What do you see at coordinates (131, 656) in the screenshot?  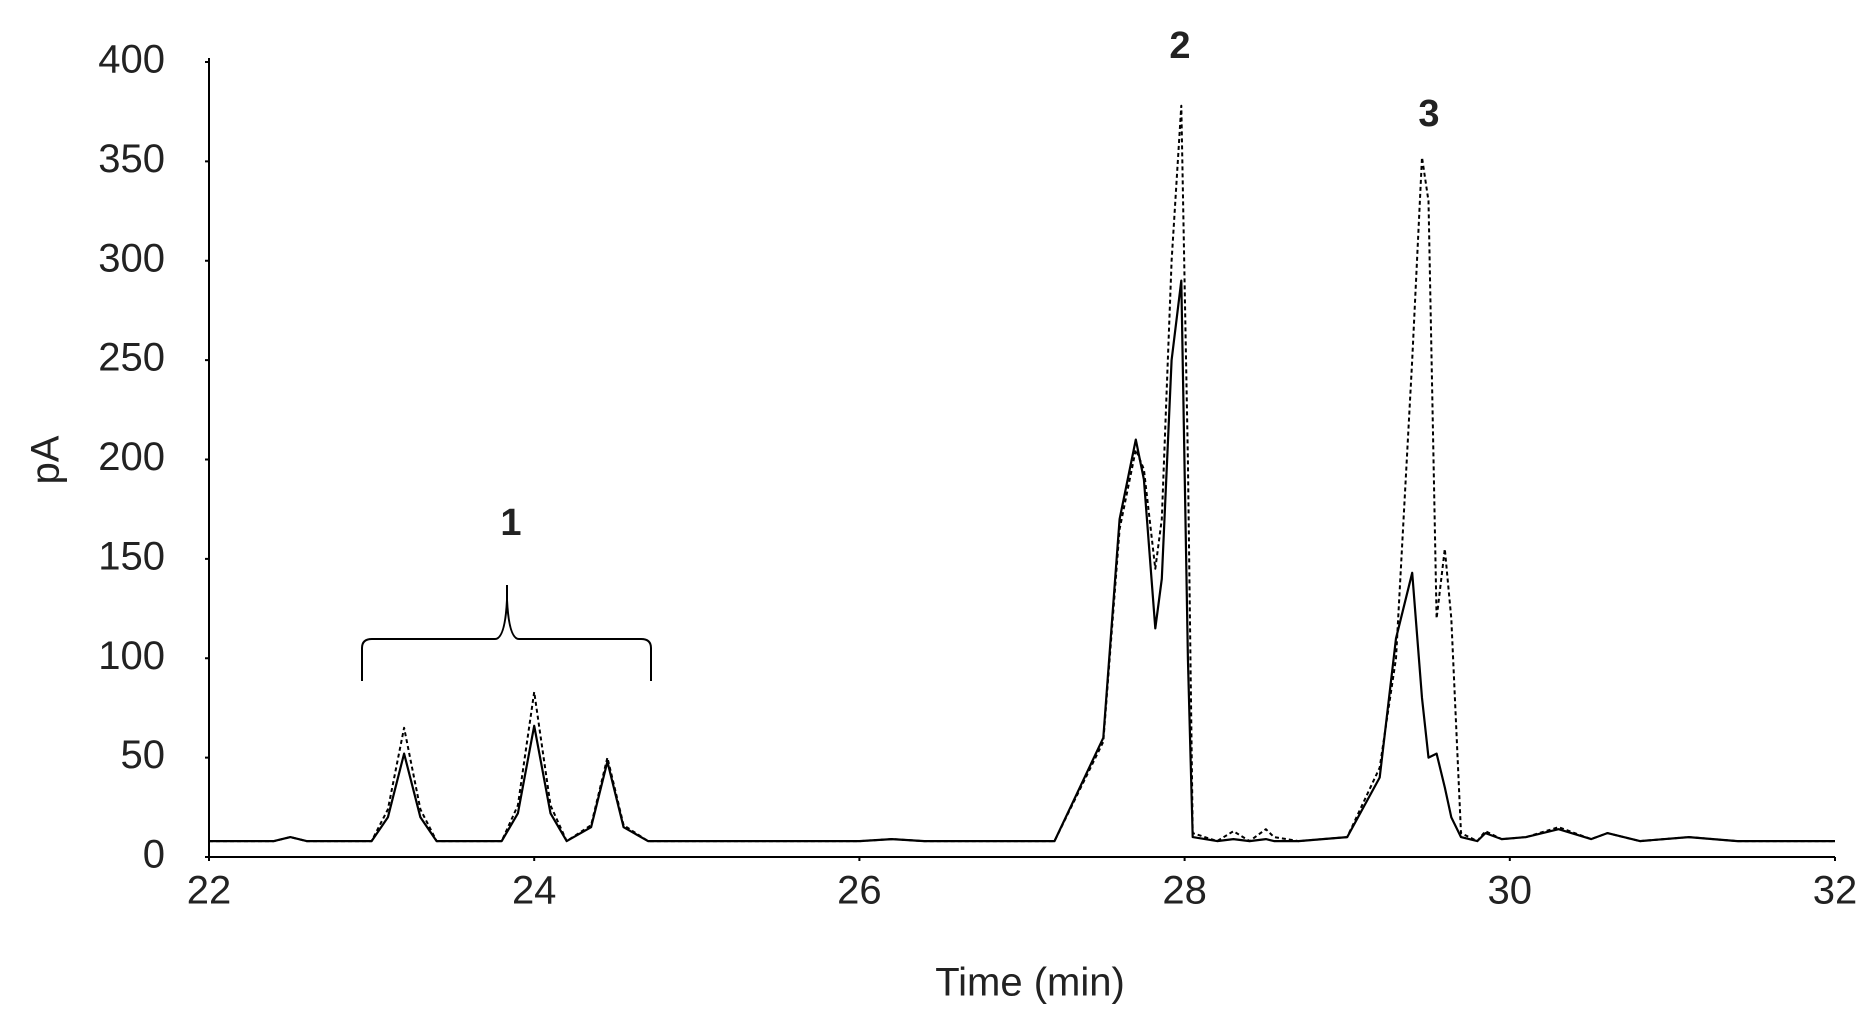 I see `y-tick-label: 100` at bounding box center [131, 656].